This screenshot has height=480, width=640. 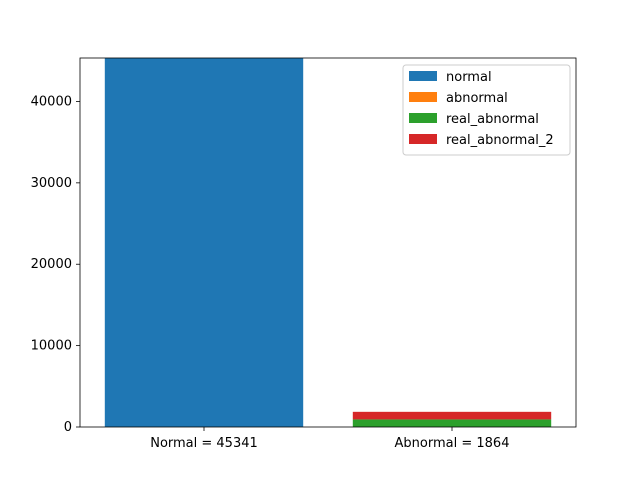 What do you see at coordinates (51, 183) in the screenshot?
I see `y-tick-label: 30000` at bounding box center [51, 183].